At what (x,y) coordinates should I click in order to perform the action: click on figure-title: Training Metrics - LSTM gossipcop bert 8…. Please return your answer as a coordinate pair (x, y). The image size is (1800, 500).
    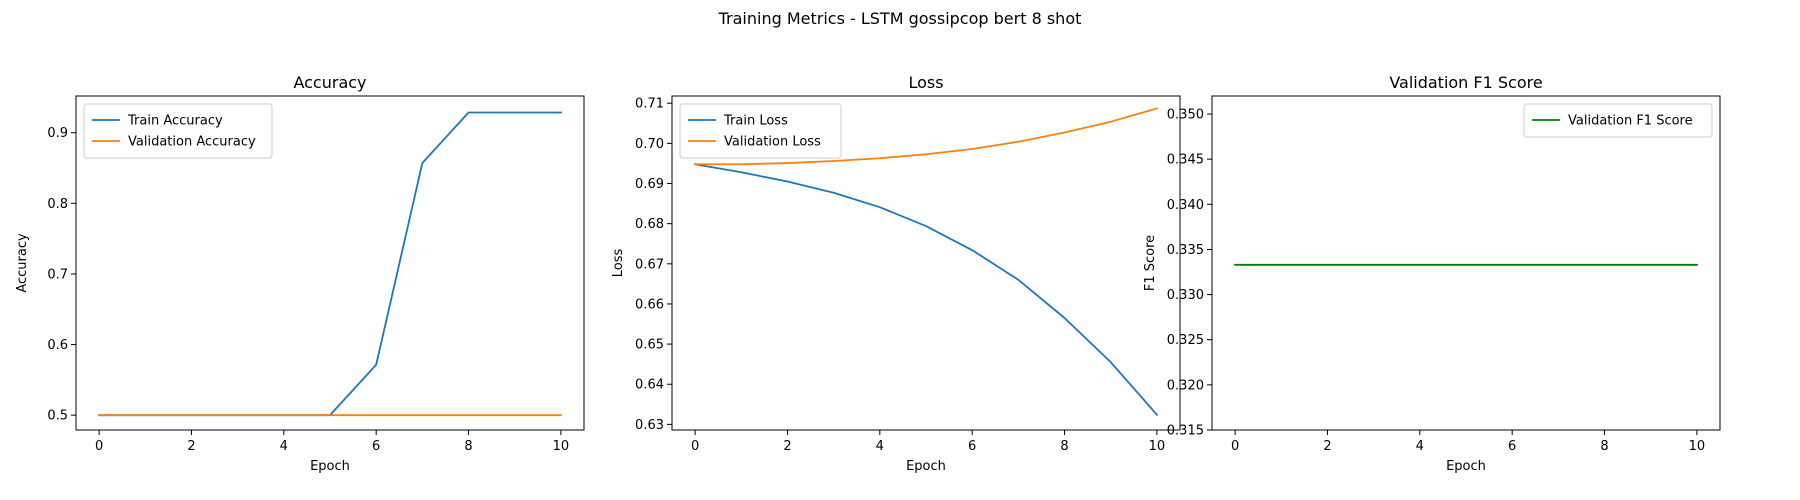
    Looking at the image, I should click on (900, 18).